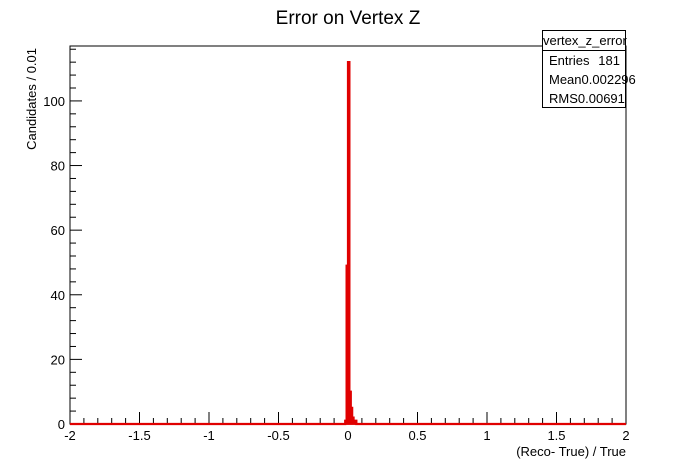 The image size is (696, 472). What do you see at coordinates (563, 98) in the screenshot?
I see `stats-label: RMS` at bounding box center [563, 98].